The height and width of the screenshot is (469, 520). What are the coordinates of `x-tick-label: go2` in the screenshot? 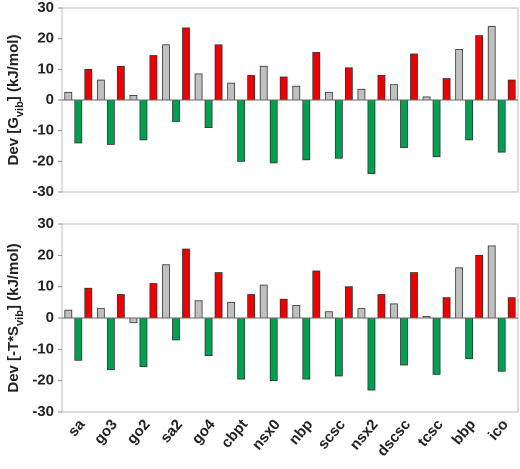 It's located at (138, 431).